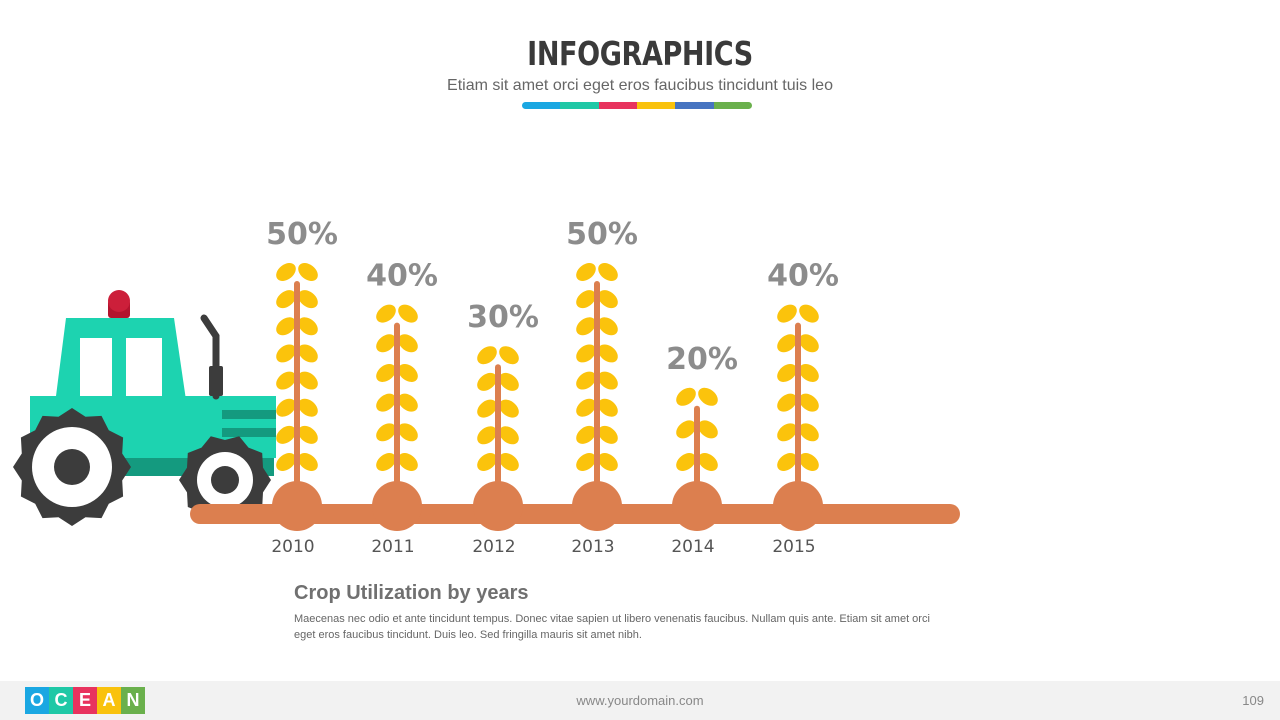 Image resolution: width=1280 pixels, height=720 pixels. Describe the element at coordinates (133, 700) in the screenshot. I see `logo-letter: N` at that location.